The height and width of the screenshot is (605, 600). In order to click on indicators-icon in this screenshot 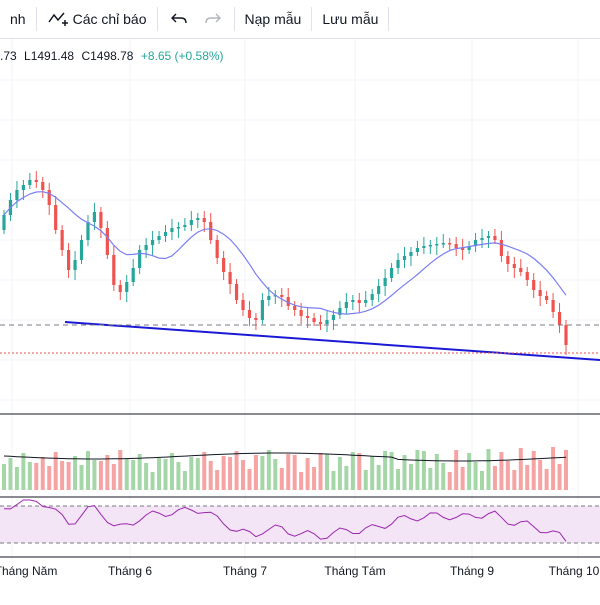, I will do `click(58, 19)`.